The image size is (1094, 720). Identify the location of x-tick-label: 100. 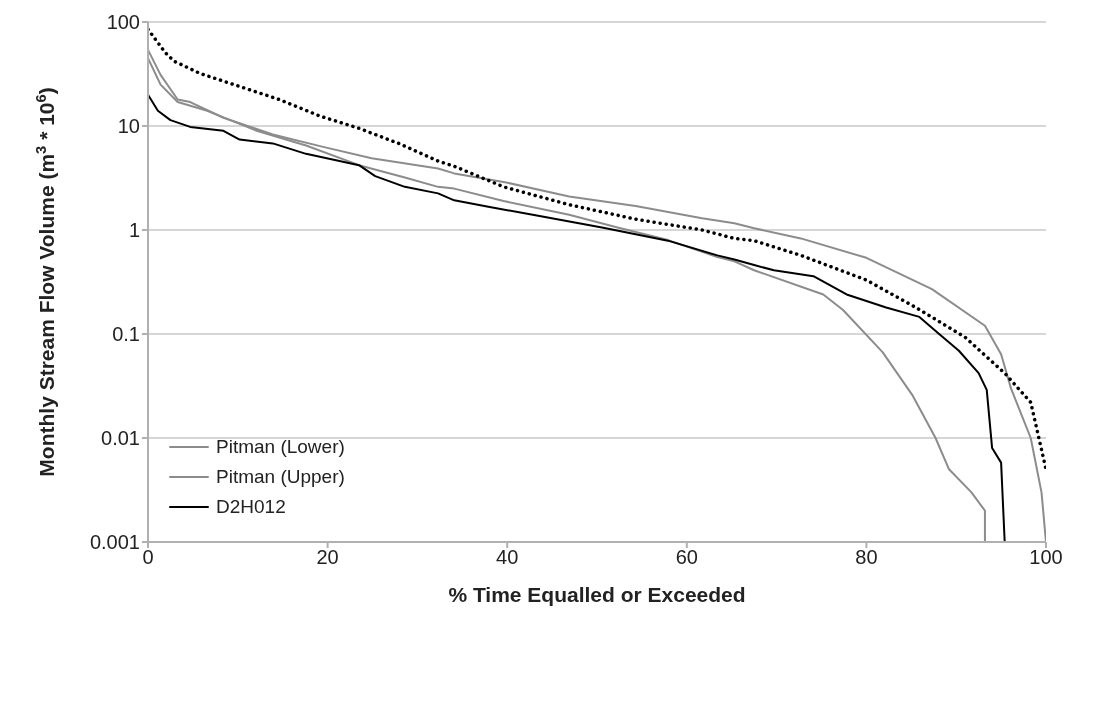
(1046, 557).